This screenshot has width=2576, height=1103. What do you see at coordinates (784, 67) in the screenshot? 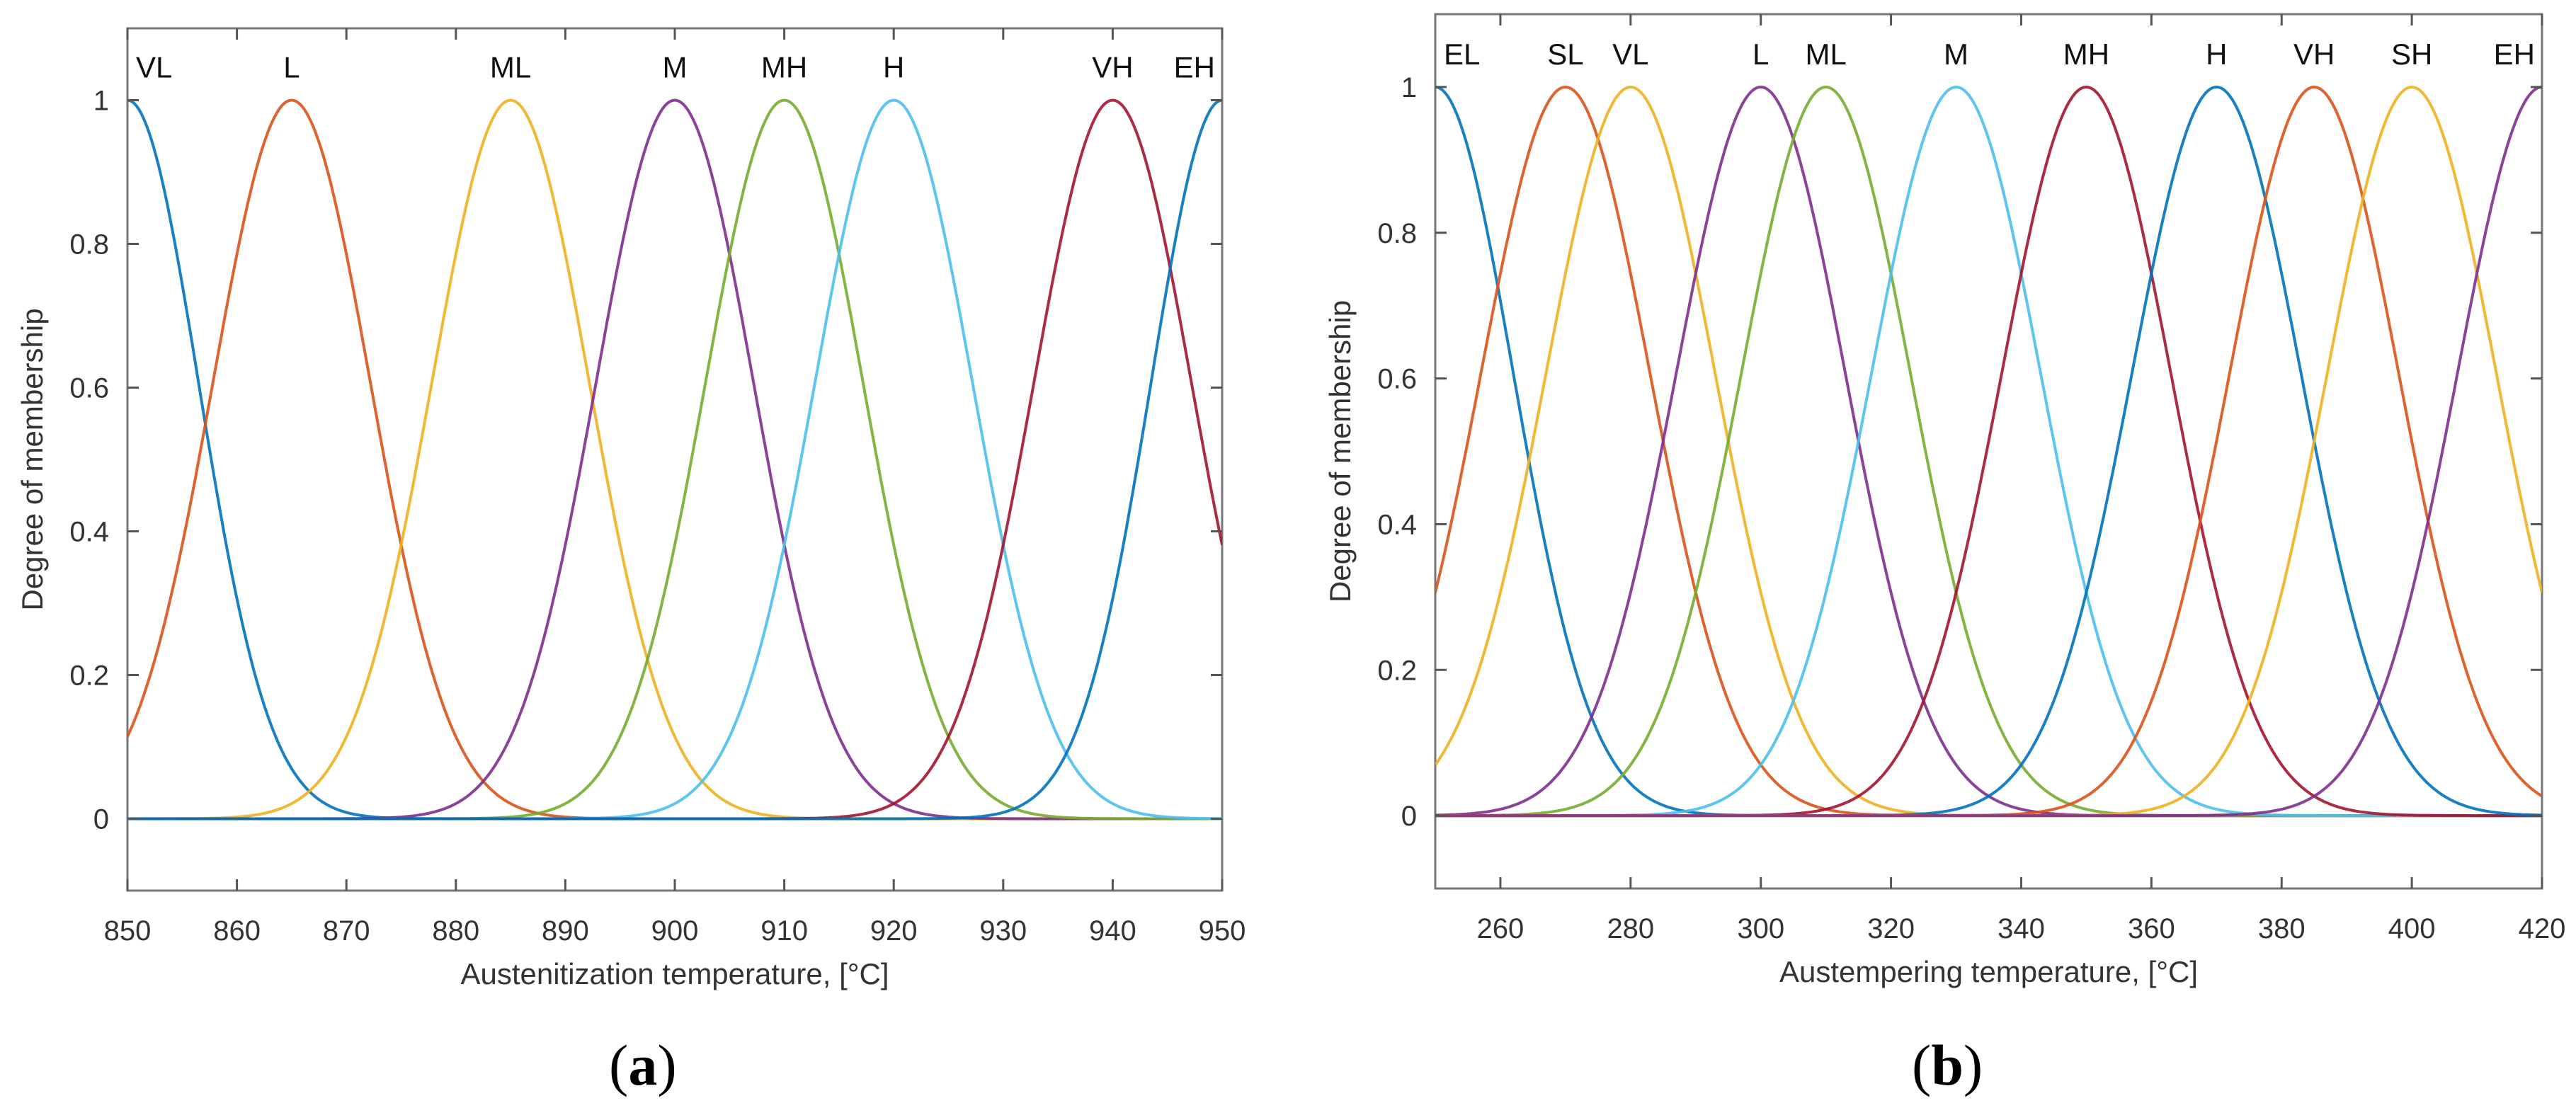
I see `series-label-a-mh: MH` at bounding box center [784, 67].